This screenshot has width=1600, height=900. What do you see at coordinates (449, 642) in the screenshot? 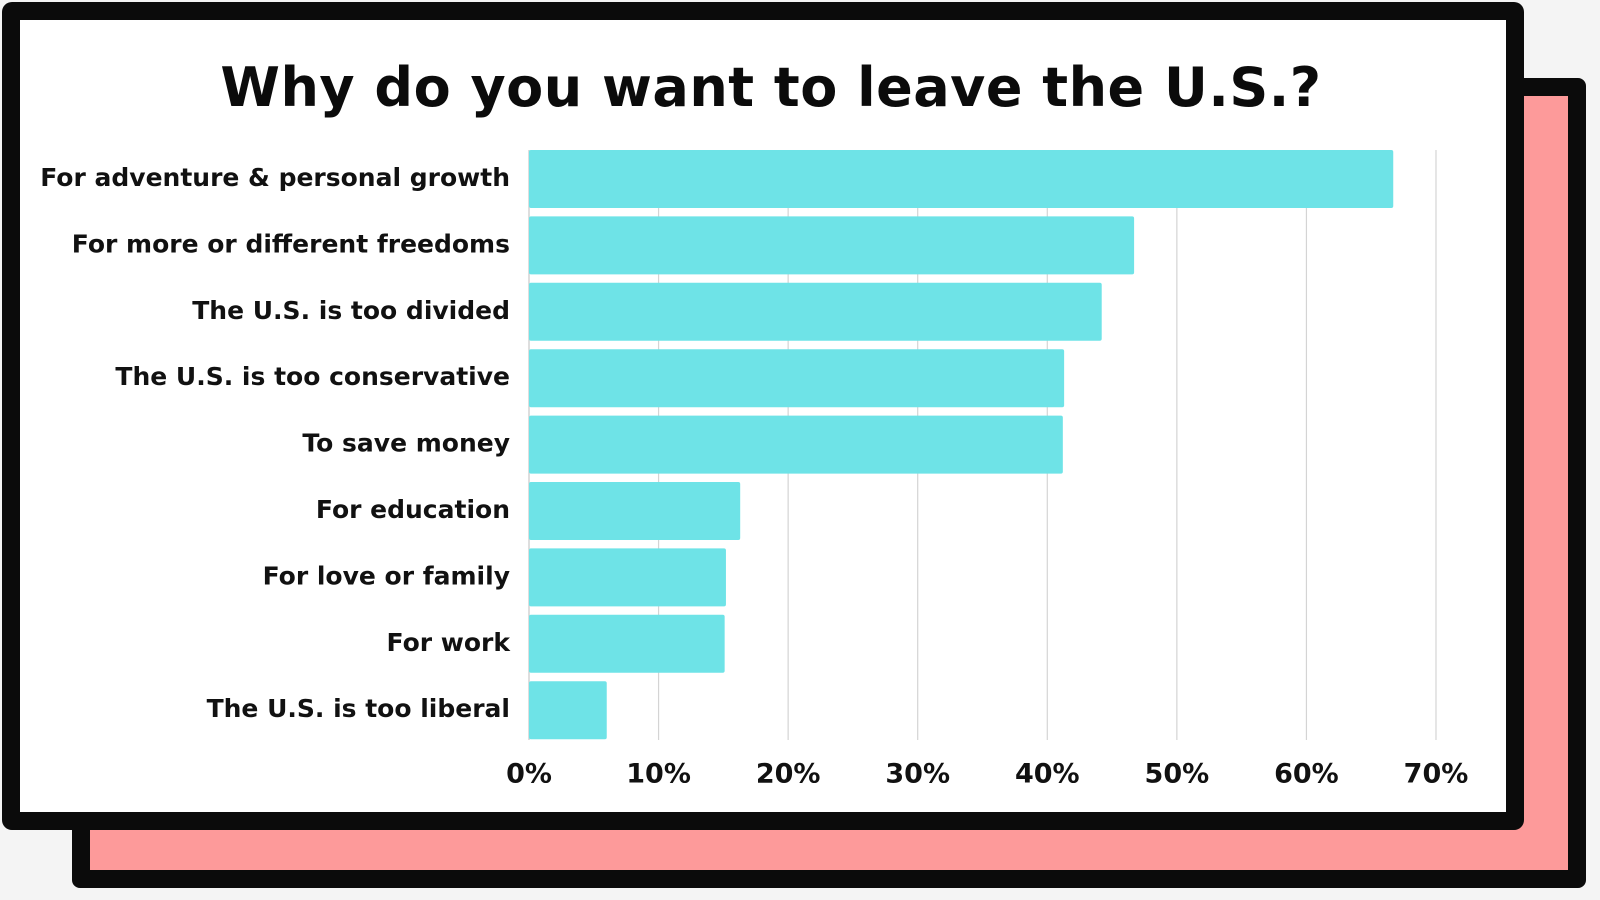
I see `category-label: For work` at bounding box center [449, 642].